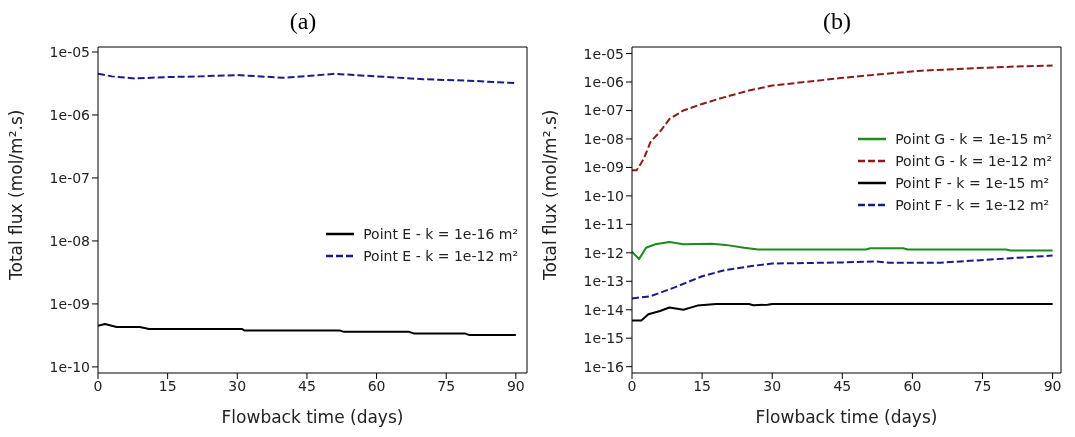 Image resolution: width=1075 pixels, height=437 pixels. What do you see at coordinates (972, 205) in the screenshot?
I see `legend-label: Point F - k = 1e-12 m²` at bounding box center [972, 205].